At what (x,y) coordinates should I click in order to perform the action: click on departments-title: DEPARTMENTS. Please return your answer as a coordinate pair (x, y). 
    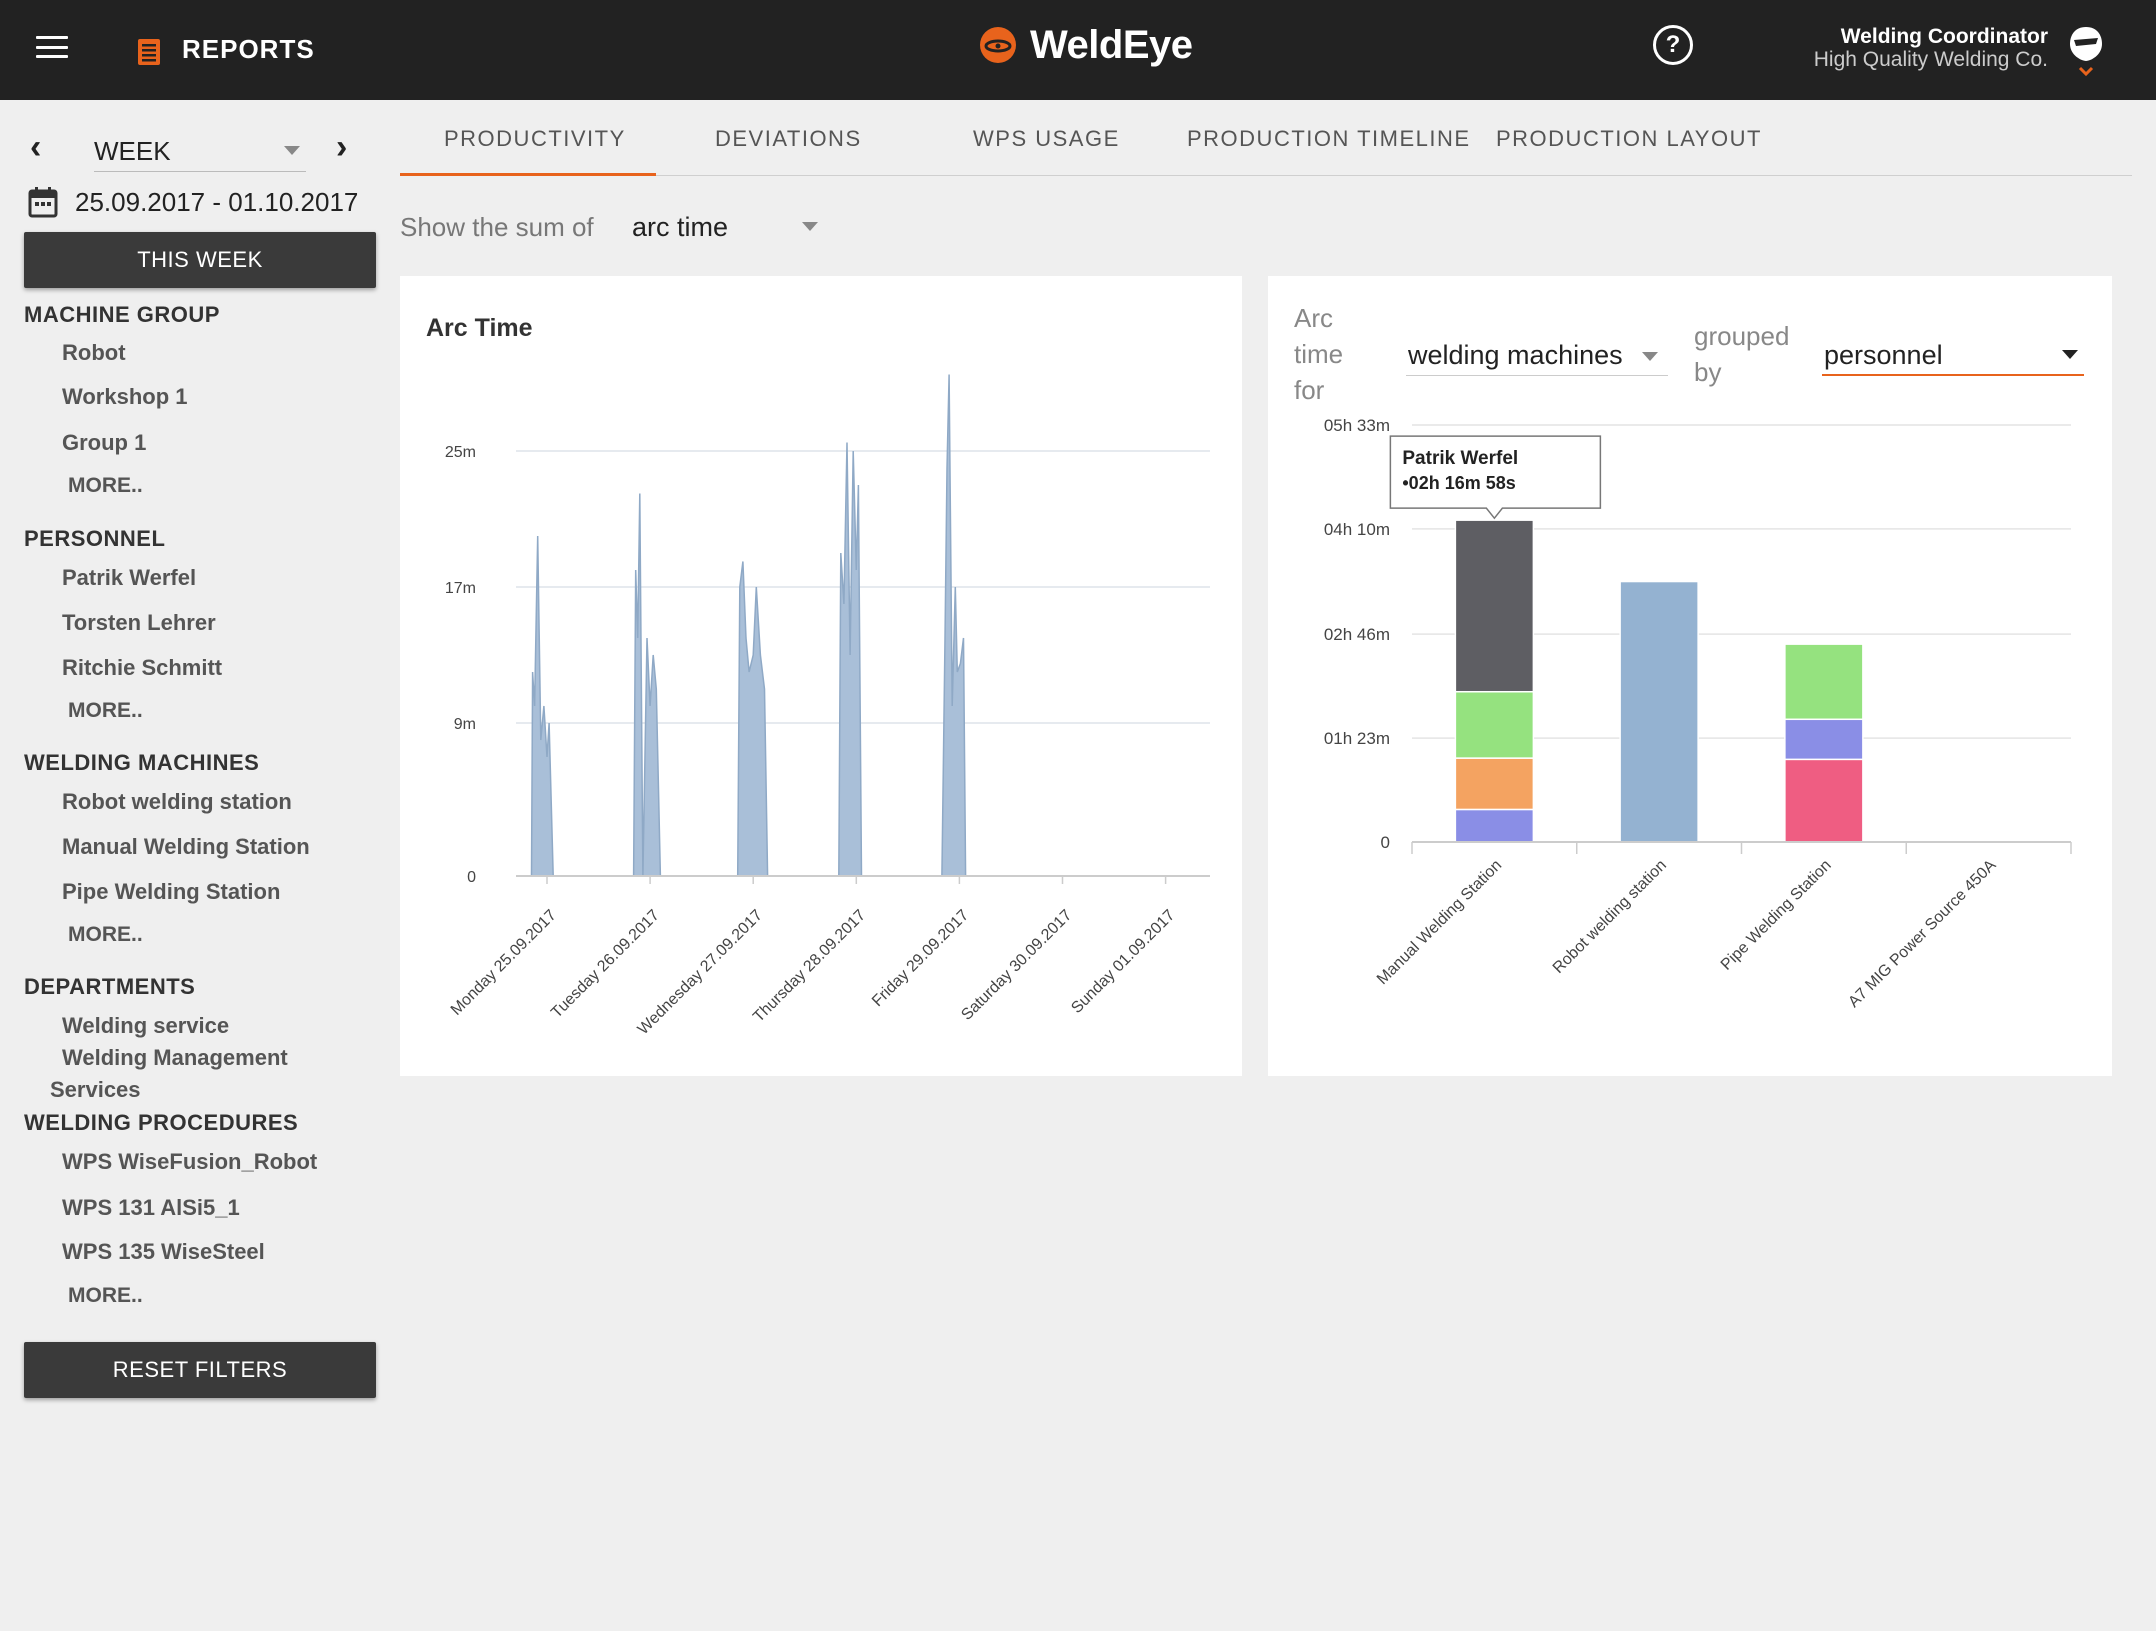
    Looking at the image, I should click on (110, 986).